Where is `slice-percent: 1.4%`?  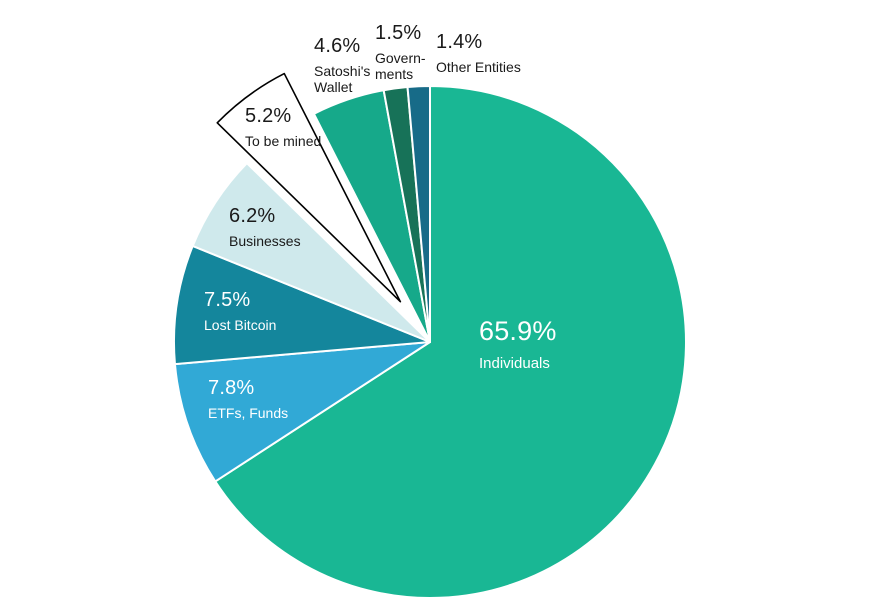
slice-percent: 1.4% is located at coordinates (459, 42).